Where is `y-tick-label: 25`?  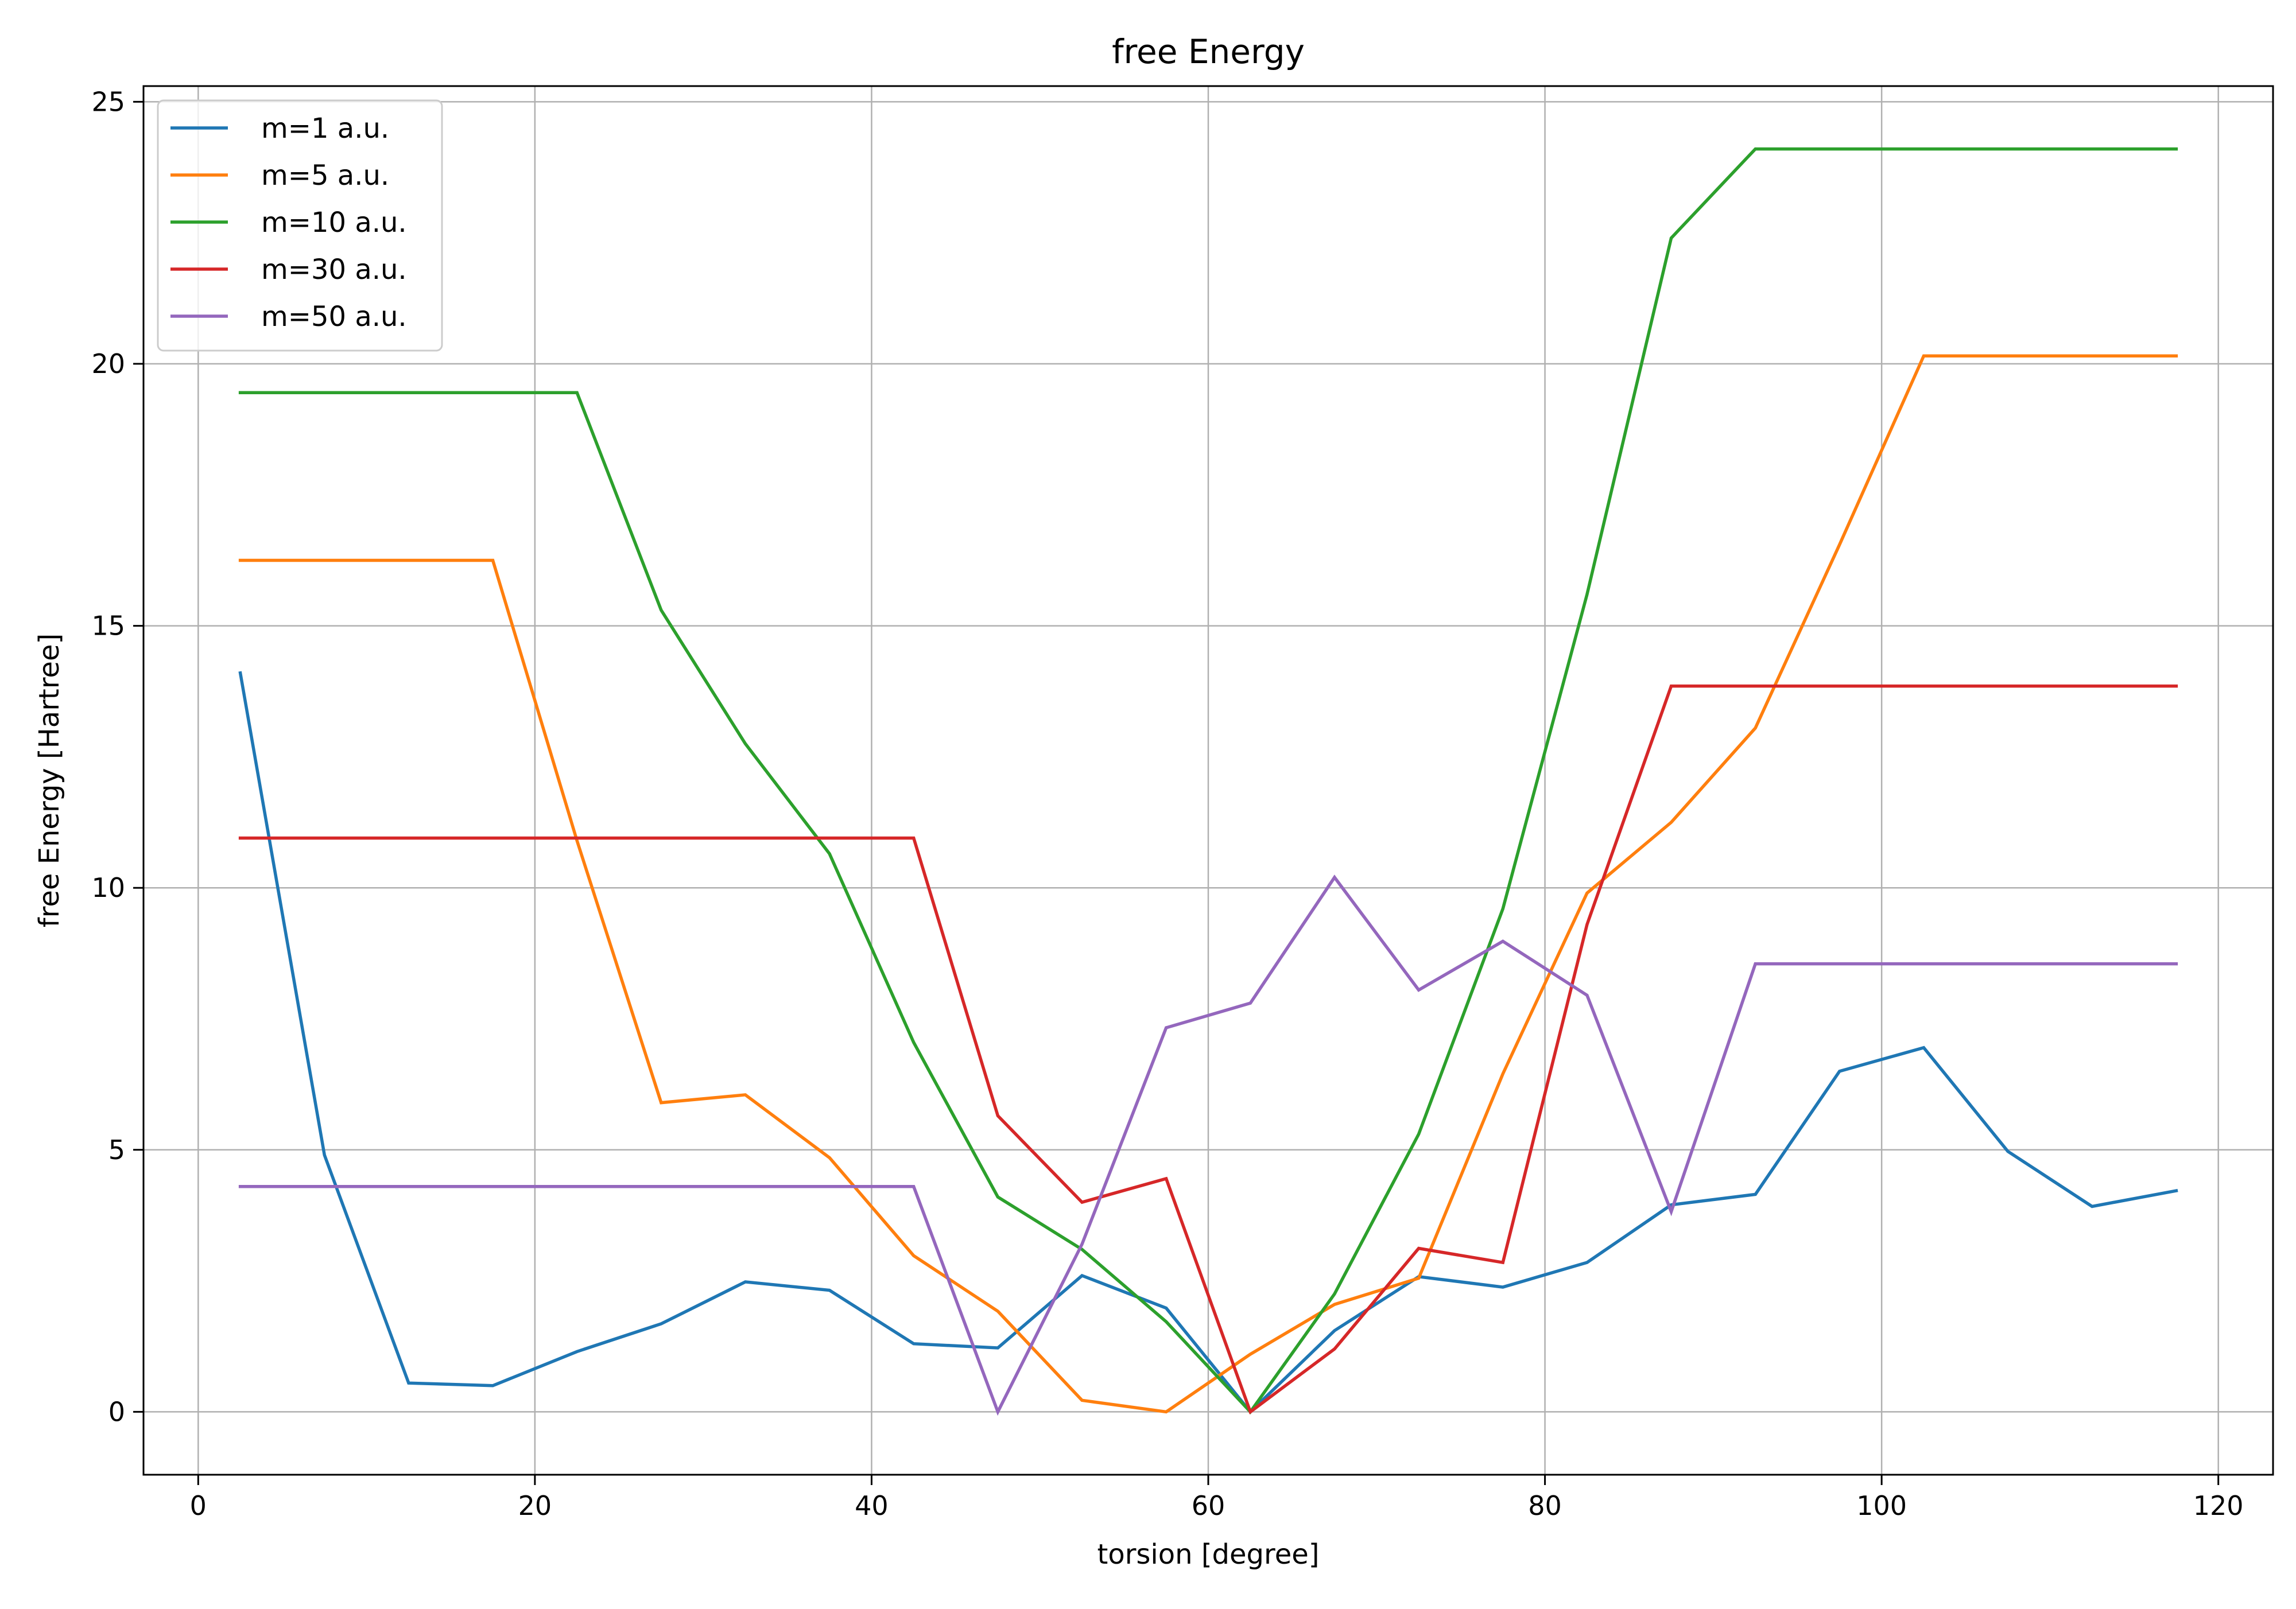
y-tick-label: 25 is located at coordinates (108, 101).